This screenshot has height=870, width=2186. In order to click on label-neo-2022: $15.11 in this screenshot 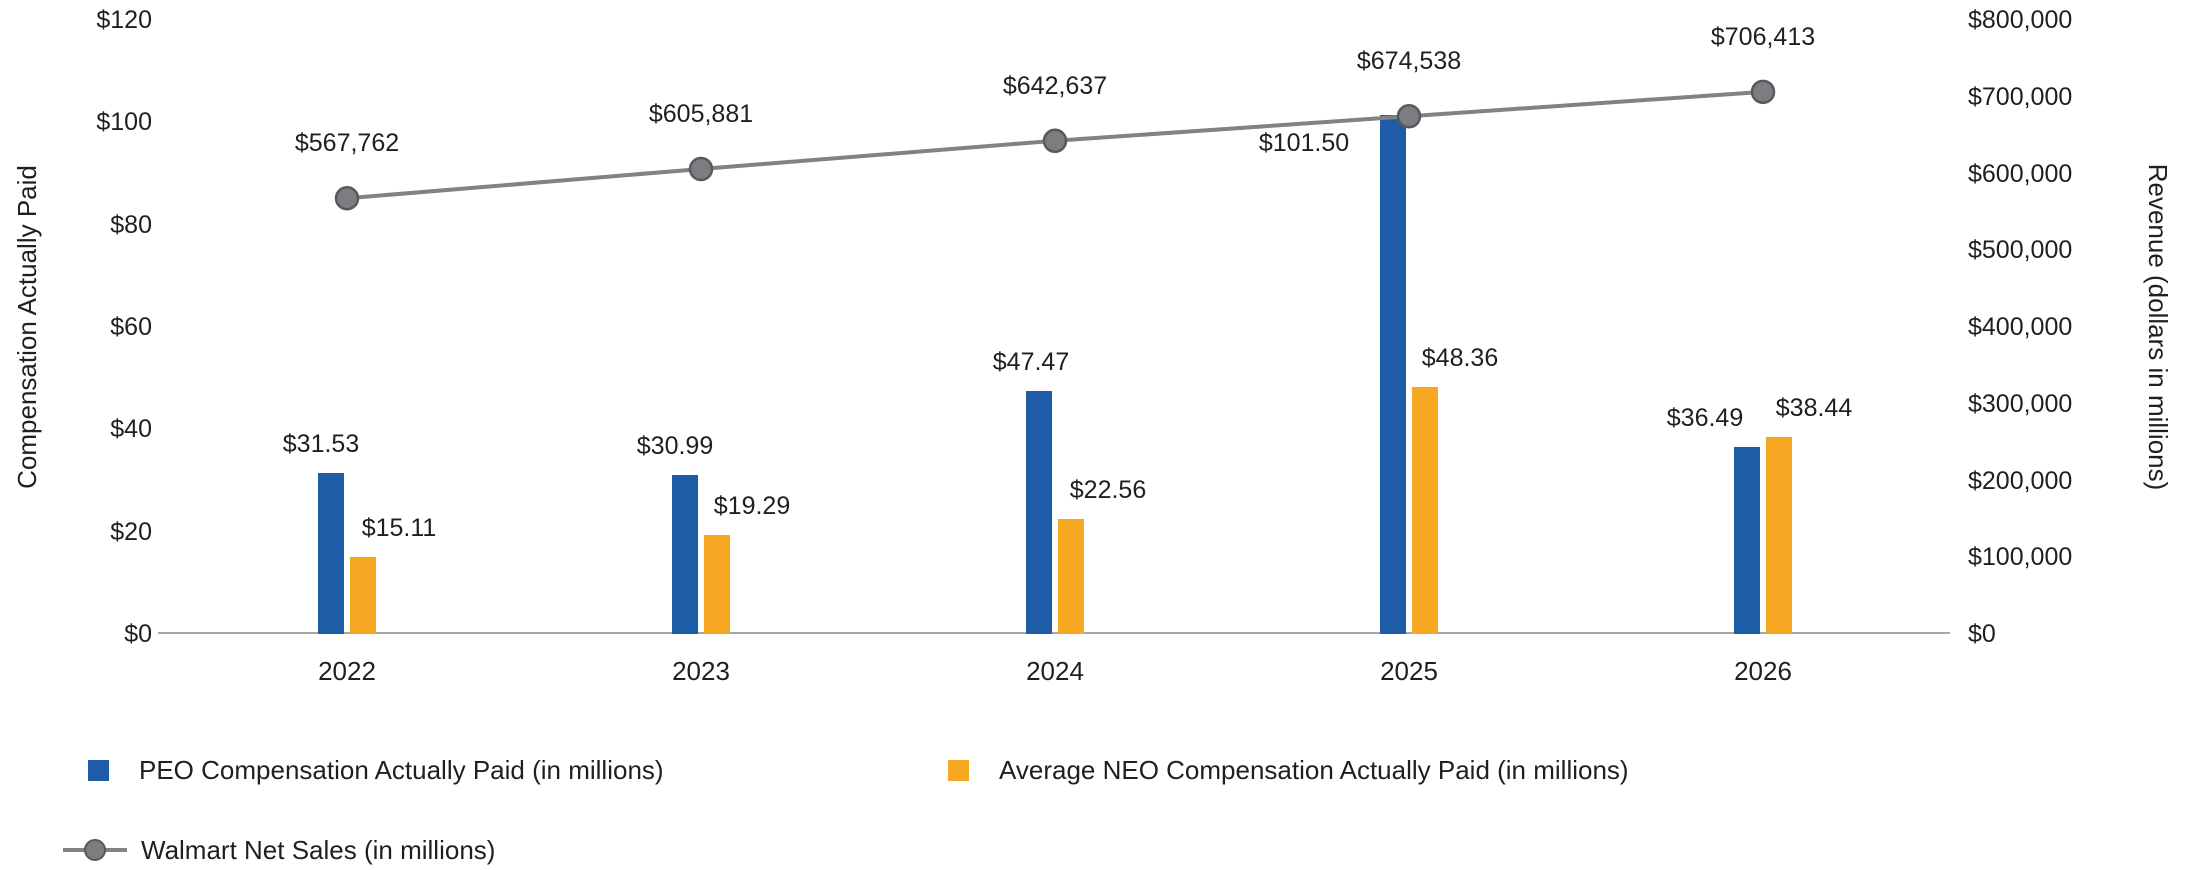, I will do `click(399, 527)`.